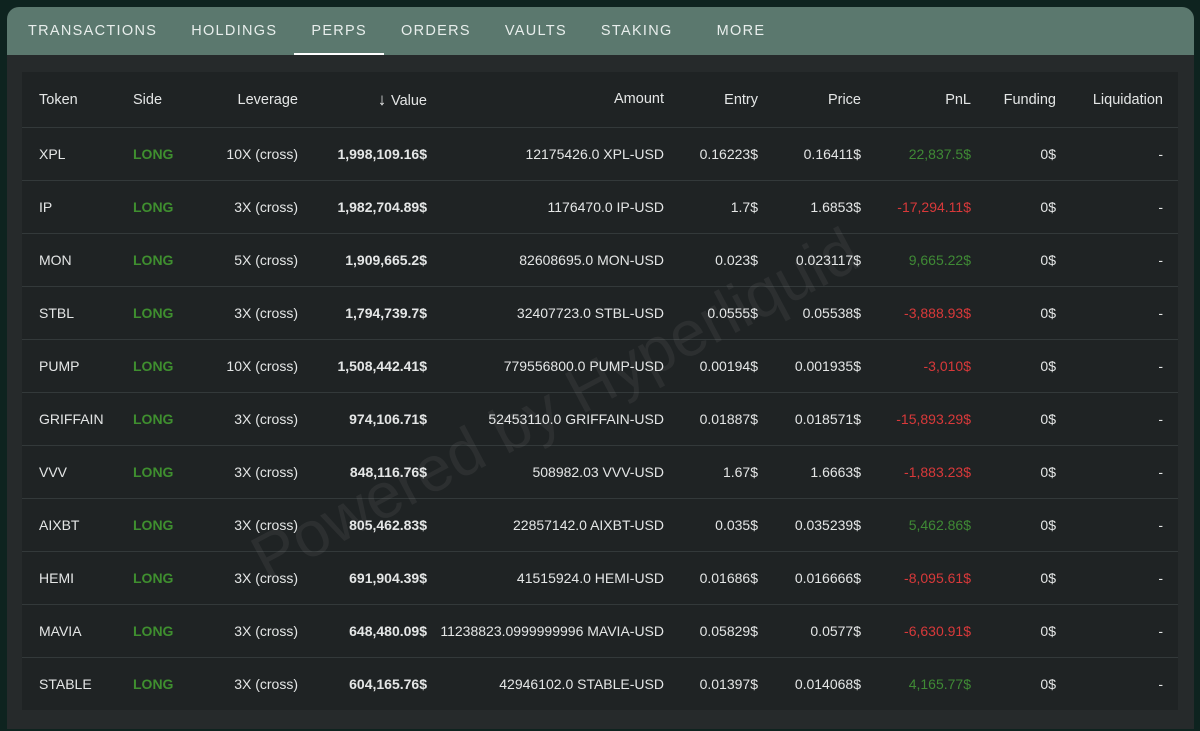  I want to click on cell-token: XPL, so click(52, 154).